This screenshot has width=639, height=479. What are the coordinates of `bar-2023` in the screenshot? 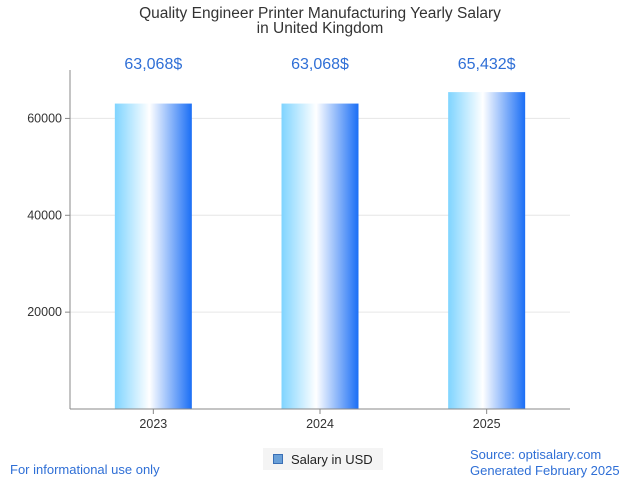 It's located at (153, 256).